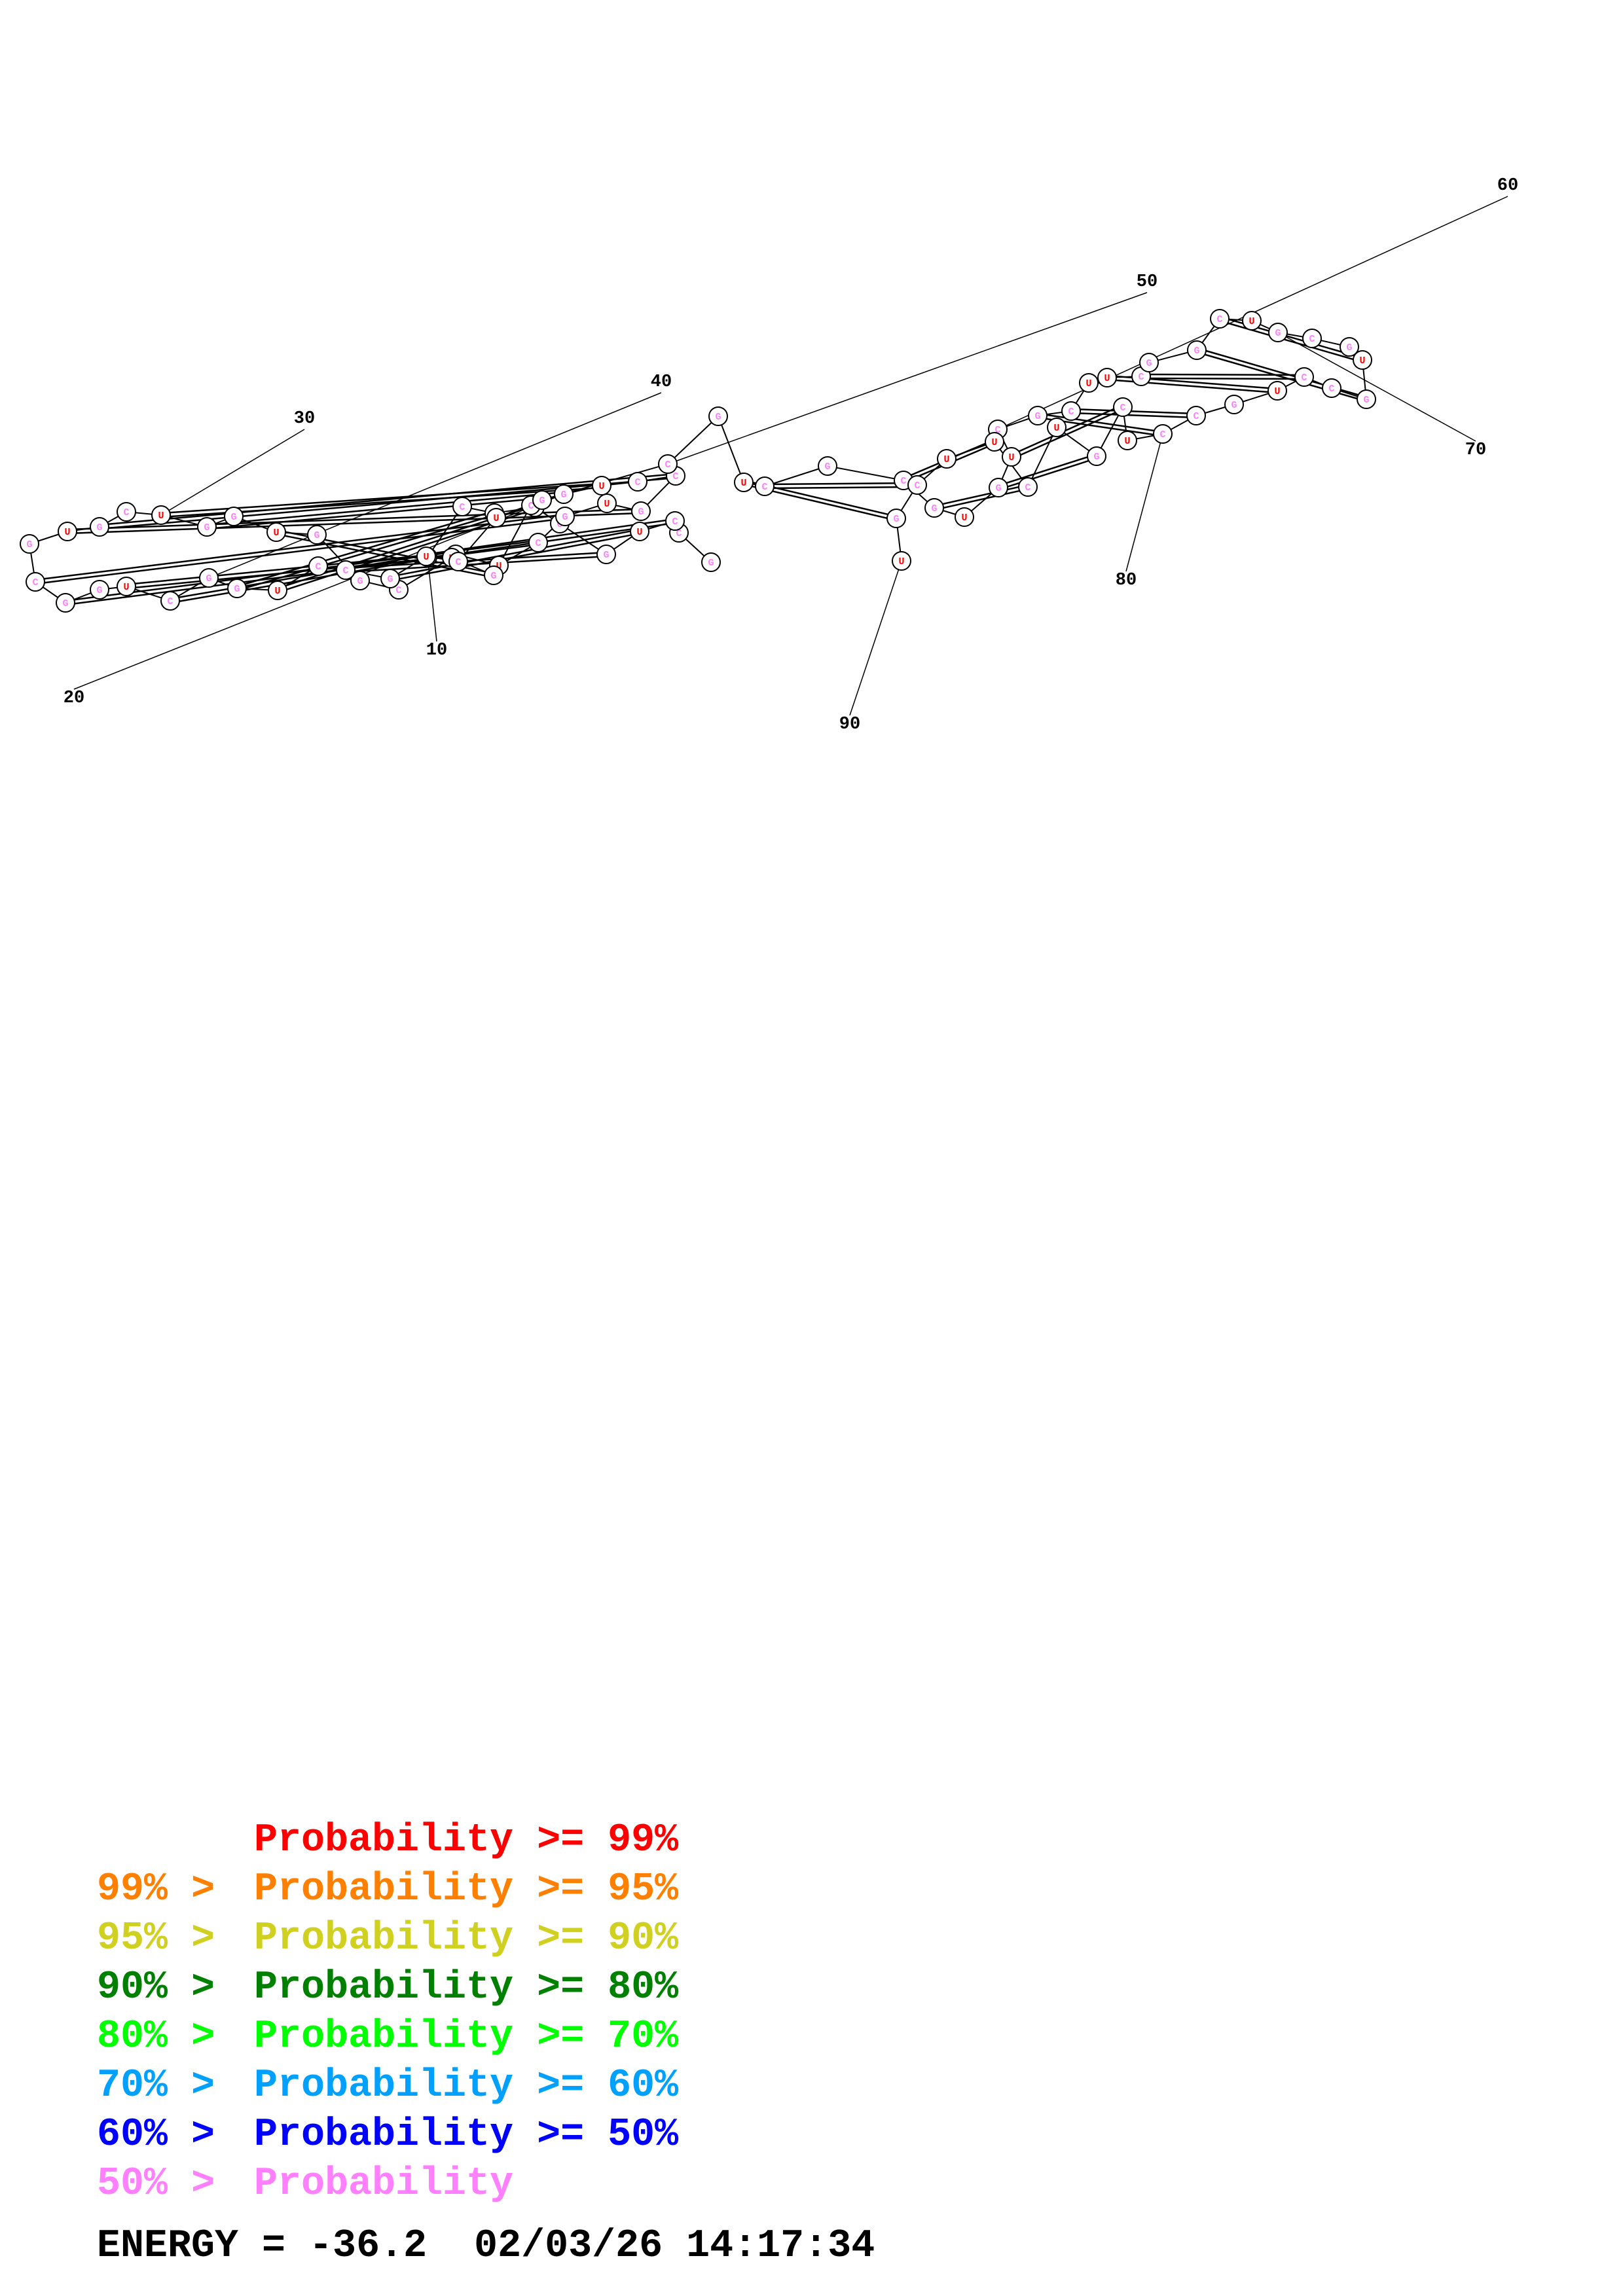  I want to click on legend-row: 95% > Probability >= 90%, so click(562, 1939).